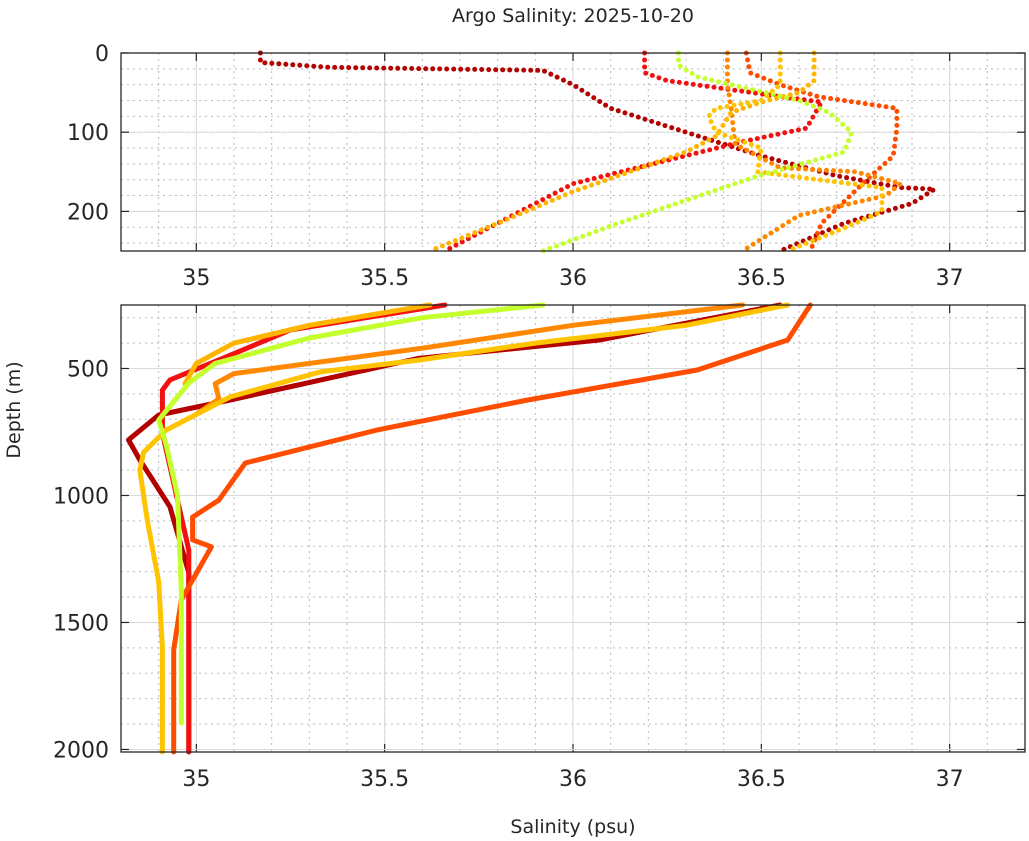  I want to click on profile-amber-line, so click(795, 152).